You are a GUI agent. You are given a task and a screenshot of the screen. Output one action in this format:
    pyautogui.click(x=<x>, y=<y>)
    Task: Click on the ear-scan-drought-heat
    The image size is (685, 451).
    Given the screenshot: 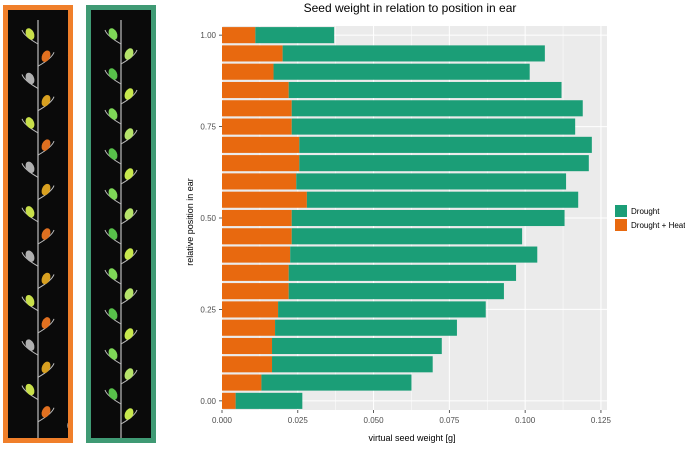 What is the action you would take?
    pyautogui.click(x=38, y=229)
    